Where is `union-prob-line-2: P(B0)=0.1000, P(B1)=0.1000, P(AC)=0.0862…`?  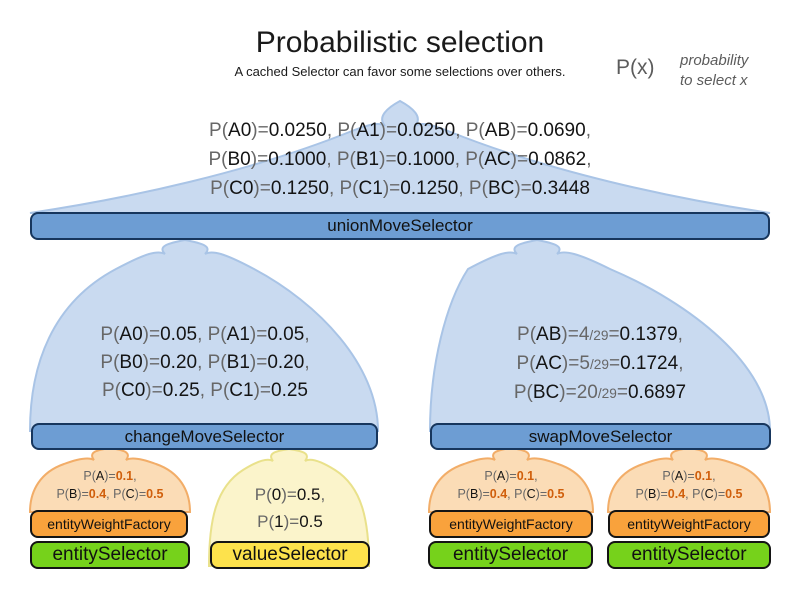 union-prob-line-2: P(B0)=0.1000, P(B1)=0.1000, P(AC)=0.0862… is located at coordinates (400, 159).